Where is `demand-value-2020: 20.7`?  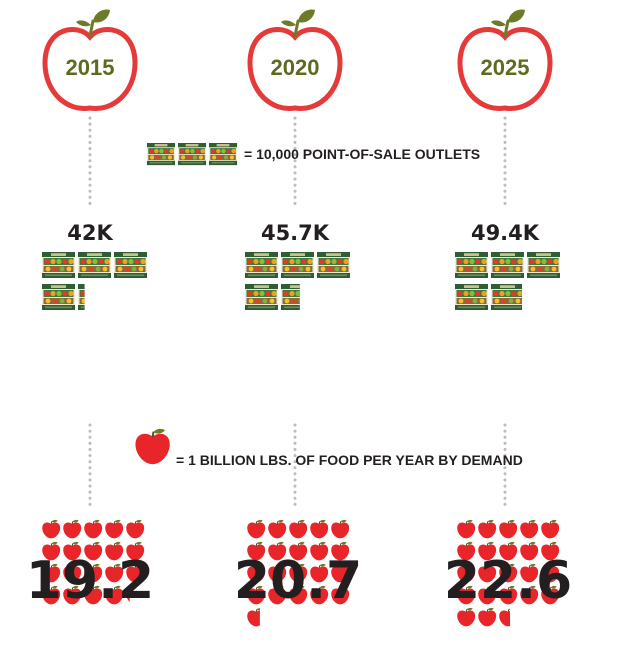 demand-value-2020: 20.7 is located at coordinates (298, 581).